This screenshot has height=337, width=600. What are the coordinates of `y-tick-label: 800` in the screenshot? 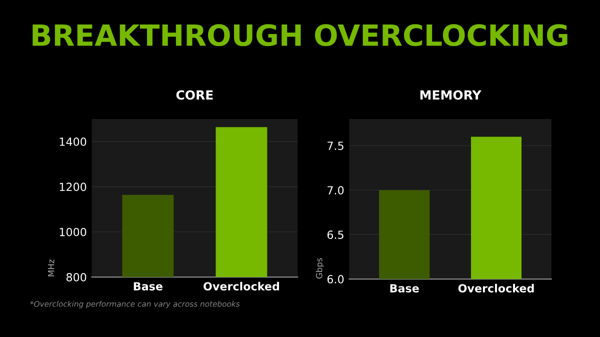 It's located at (76, 277).